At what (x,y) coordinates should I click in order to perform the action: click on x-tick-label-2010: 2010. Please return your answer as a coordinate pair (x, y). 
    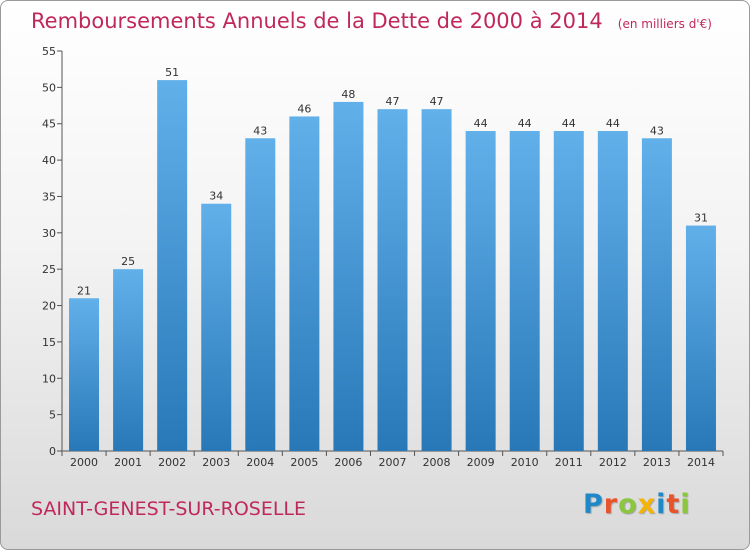
    Looking at the image, I should click on (525, 462).